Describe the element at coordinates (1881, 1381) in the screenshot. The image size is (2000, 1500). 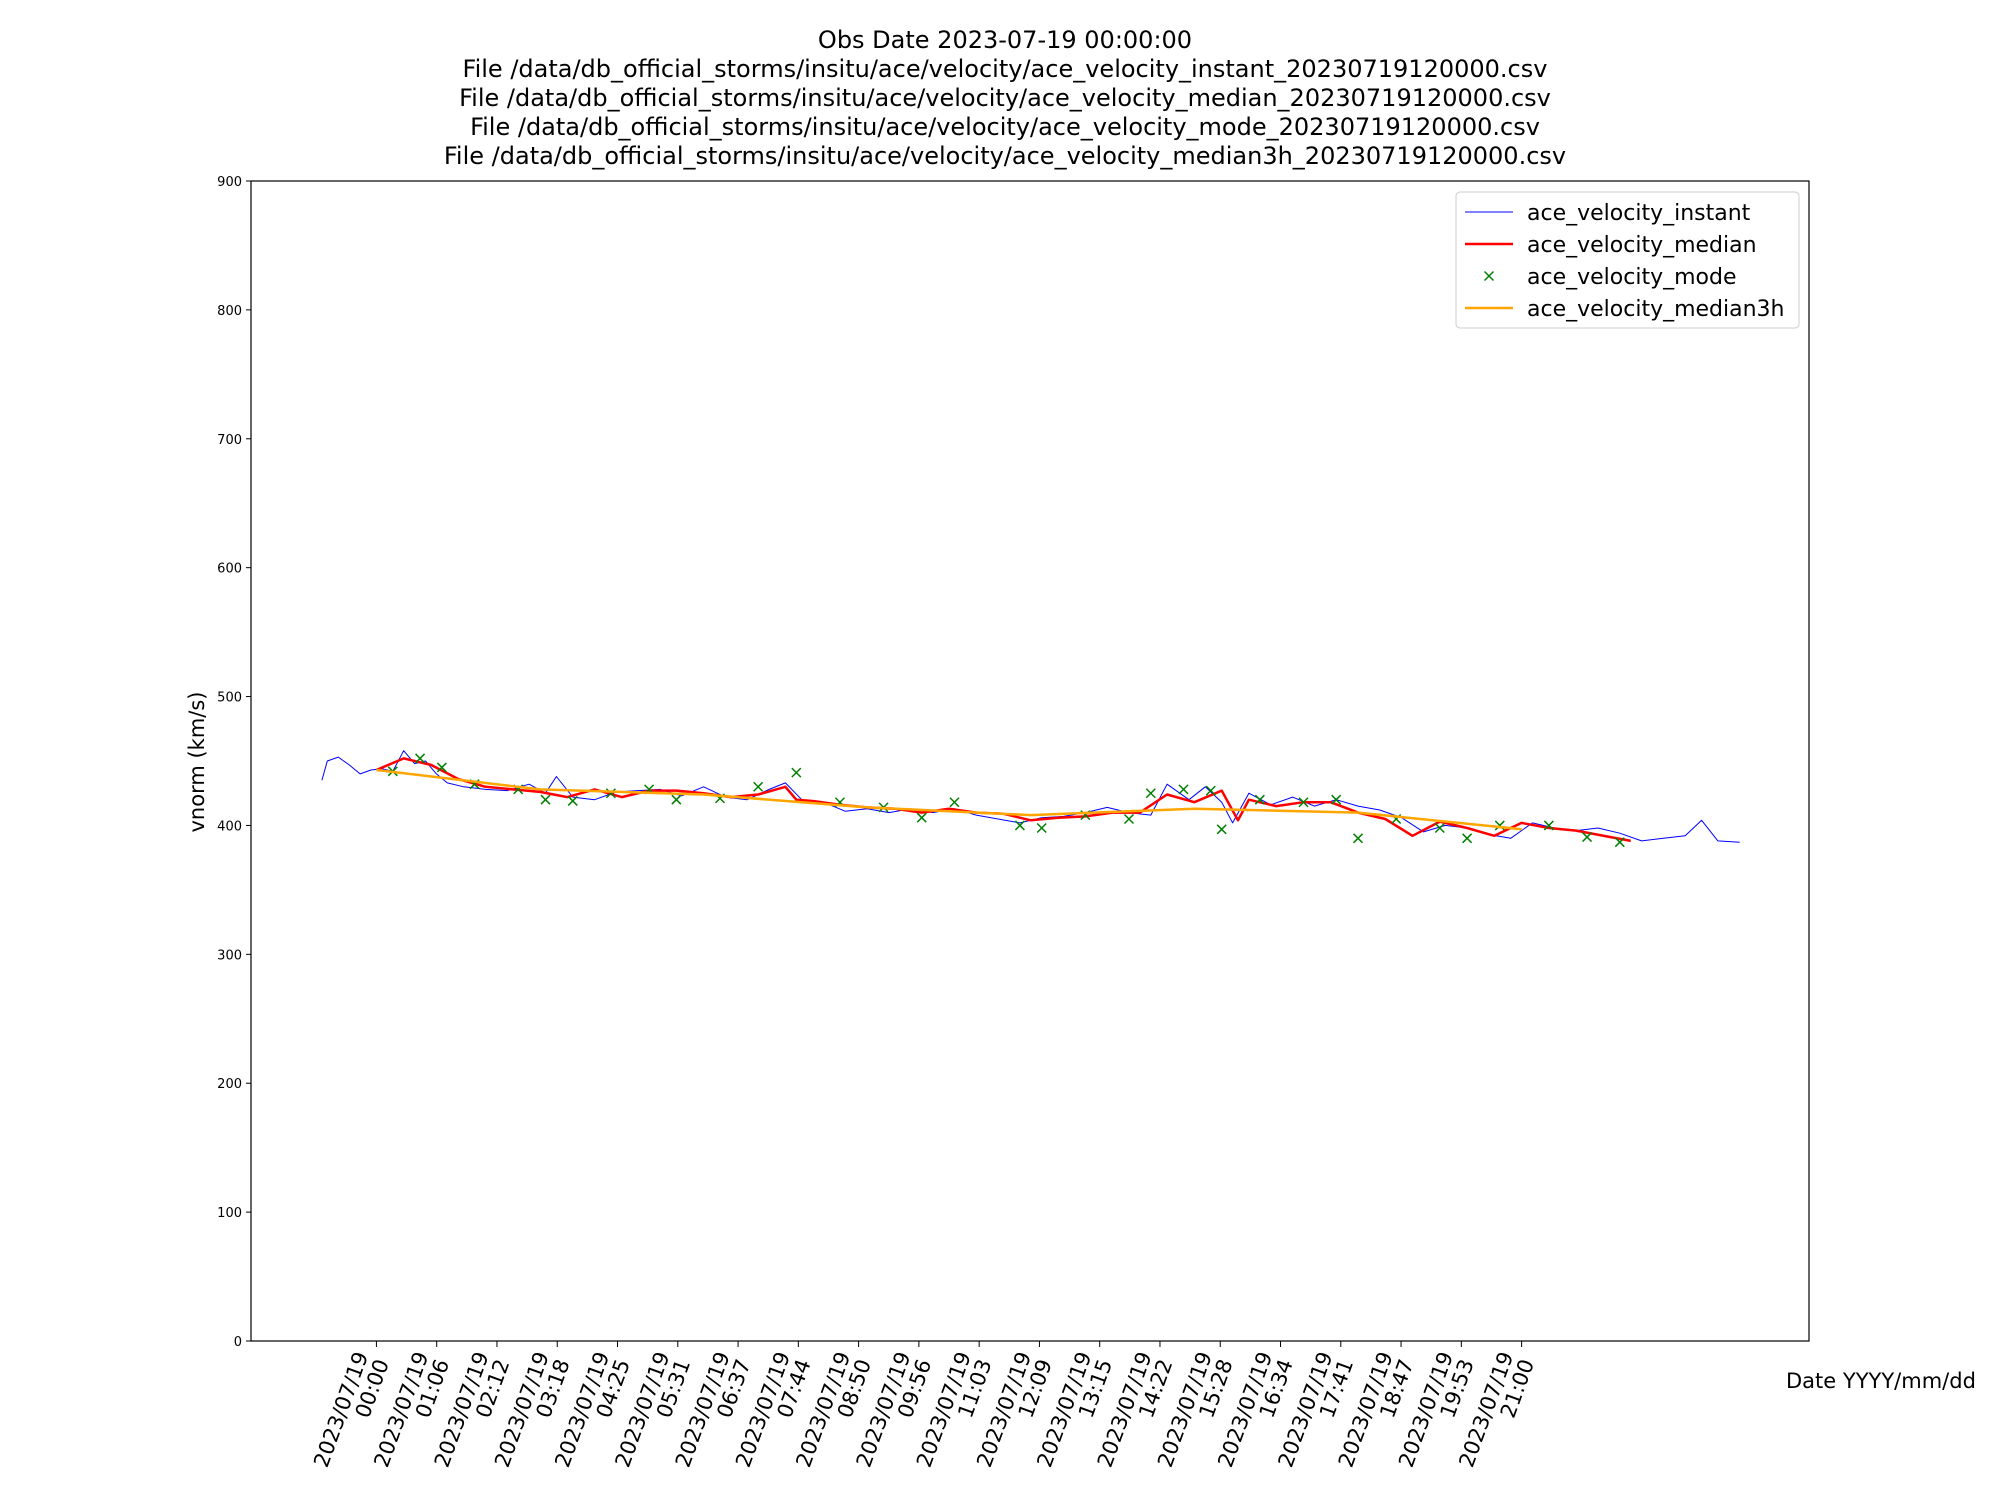
I see `x-axis-label: Date YYYY/mm/dd` at that location.